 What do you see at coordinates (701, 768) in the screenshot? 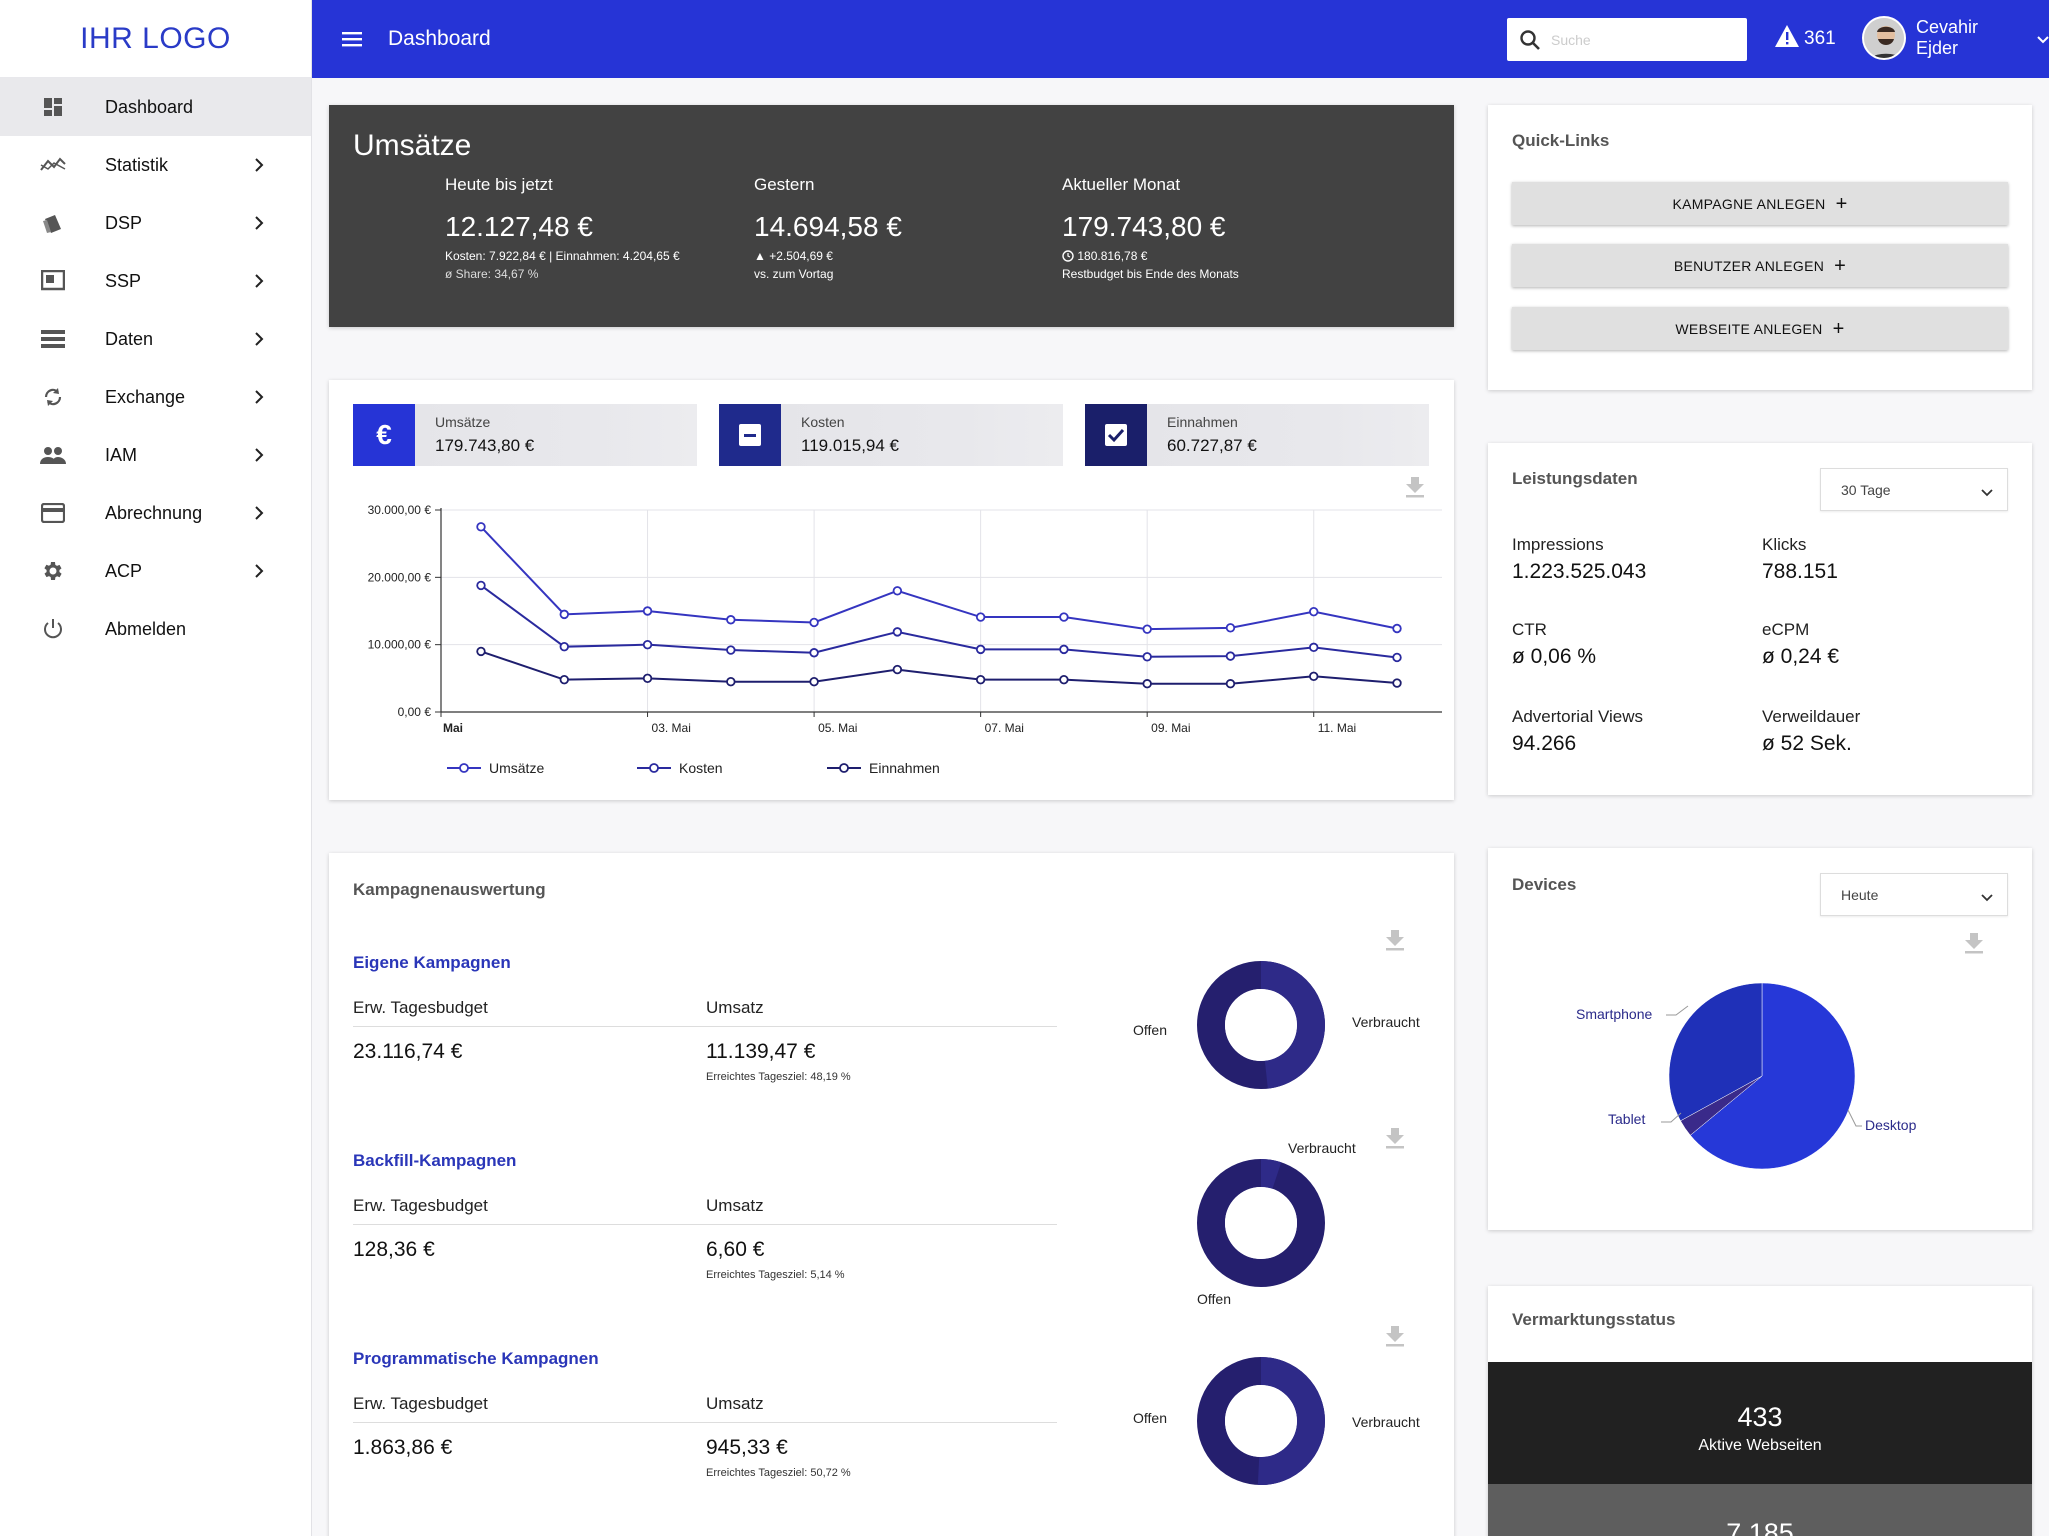
I see `legend-label: Kosten` at bounding box center [701, 768].